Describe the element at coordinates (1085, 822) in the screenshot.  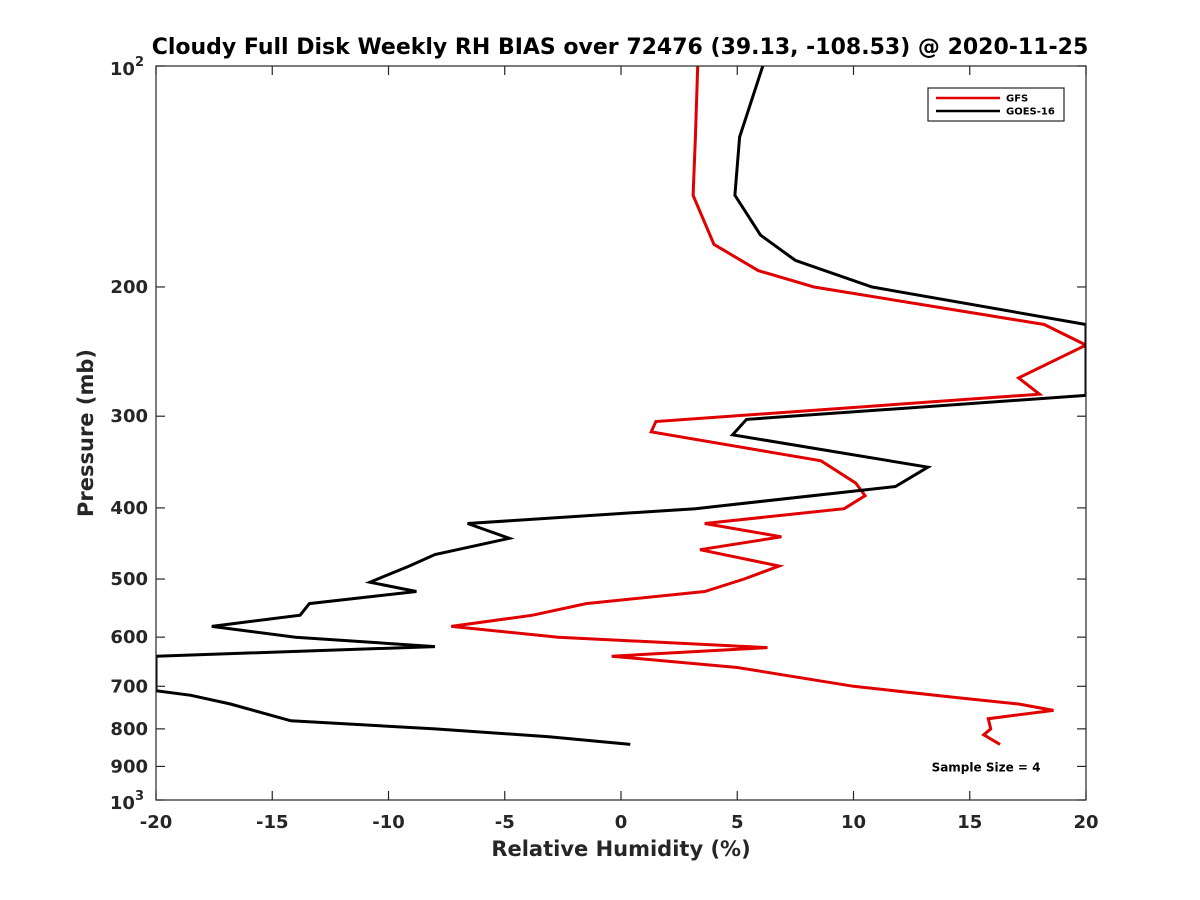
I see `x-tick-label: 20` at that location.